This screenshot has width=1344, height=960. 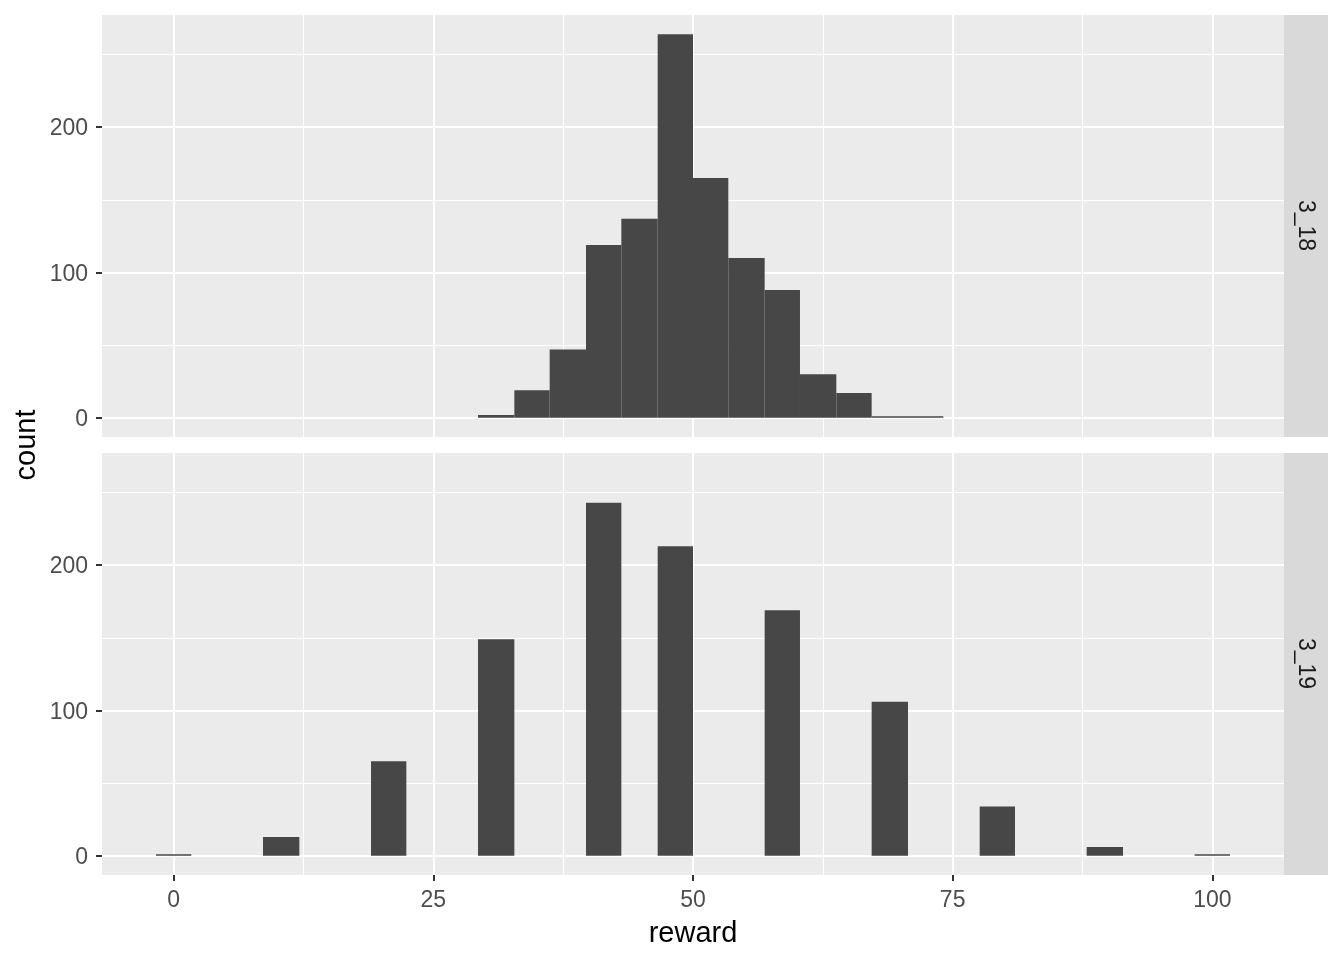 What do you see at coordinates (433, 898) in the screenshot?
I see `x-tick-label: 25` at bounding box center [433, 898].